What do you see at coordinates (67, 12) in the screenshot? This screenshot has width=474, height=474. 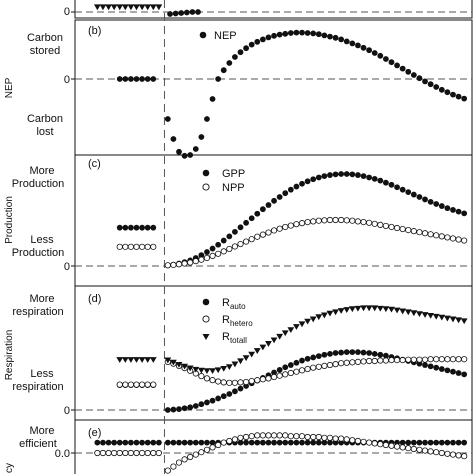 I see `panel-a-zero-tick: 0` at bounding box center [67, 12].